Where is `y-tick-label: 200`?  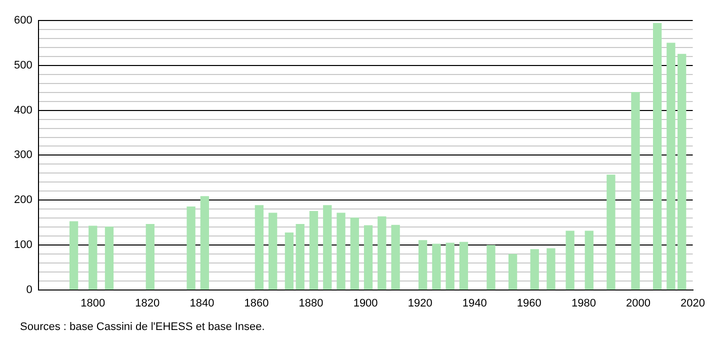 y-tick-label: 200 is located at coordinates (23, 200).